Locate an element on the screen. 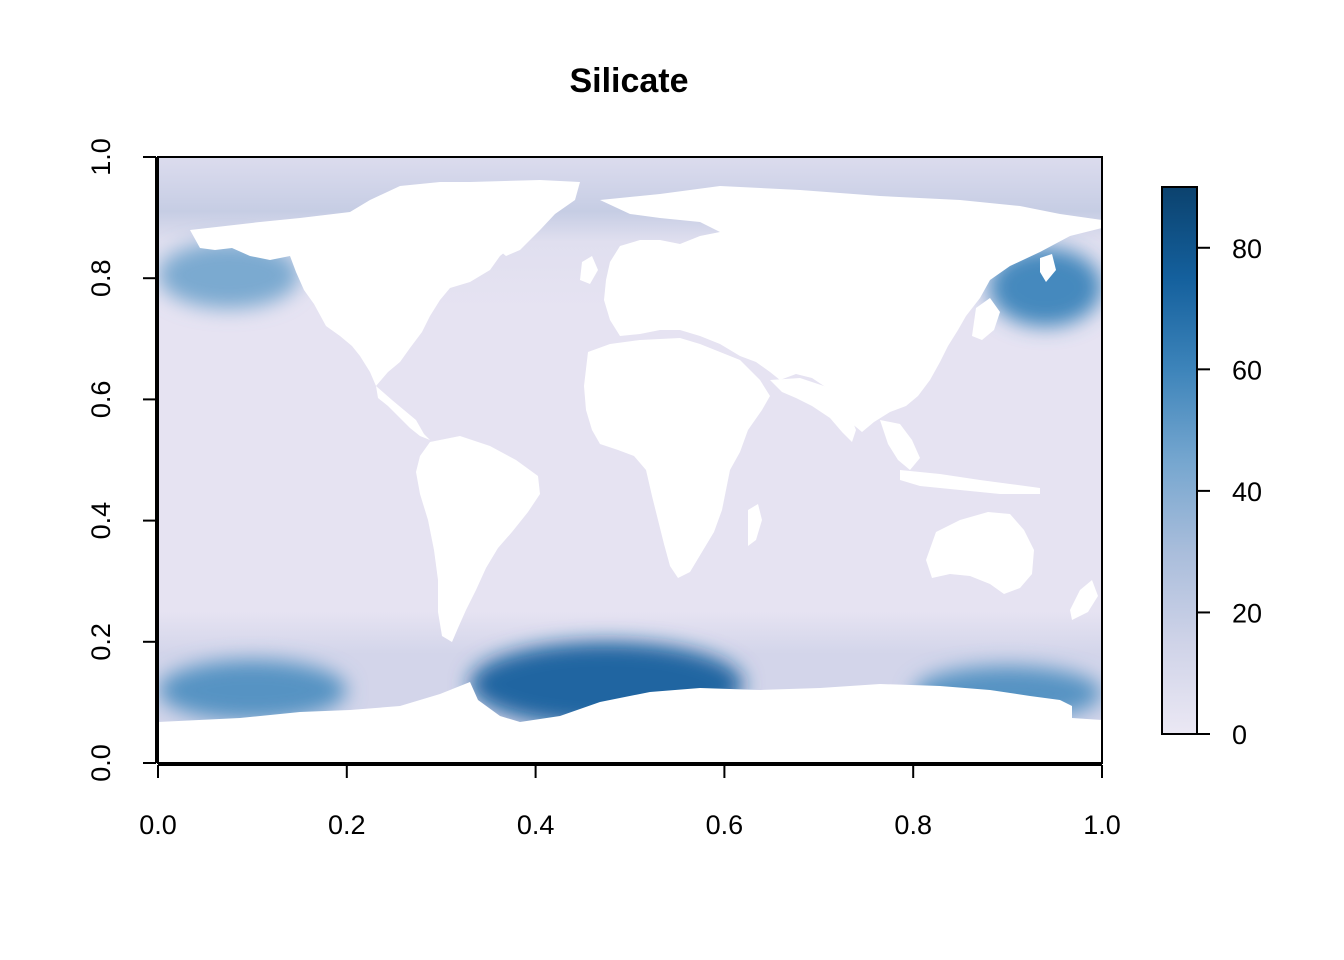  colorbar-tick-label: 60 is located at coordinates (1247, 370).